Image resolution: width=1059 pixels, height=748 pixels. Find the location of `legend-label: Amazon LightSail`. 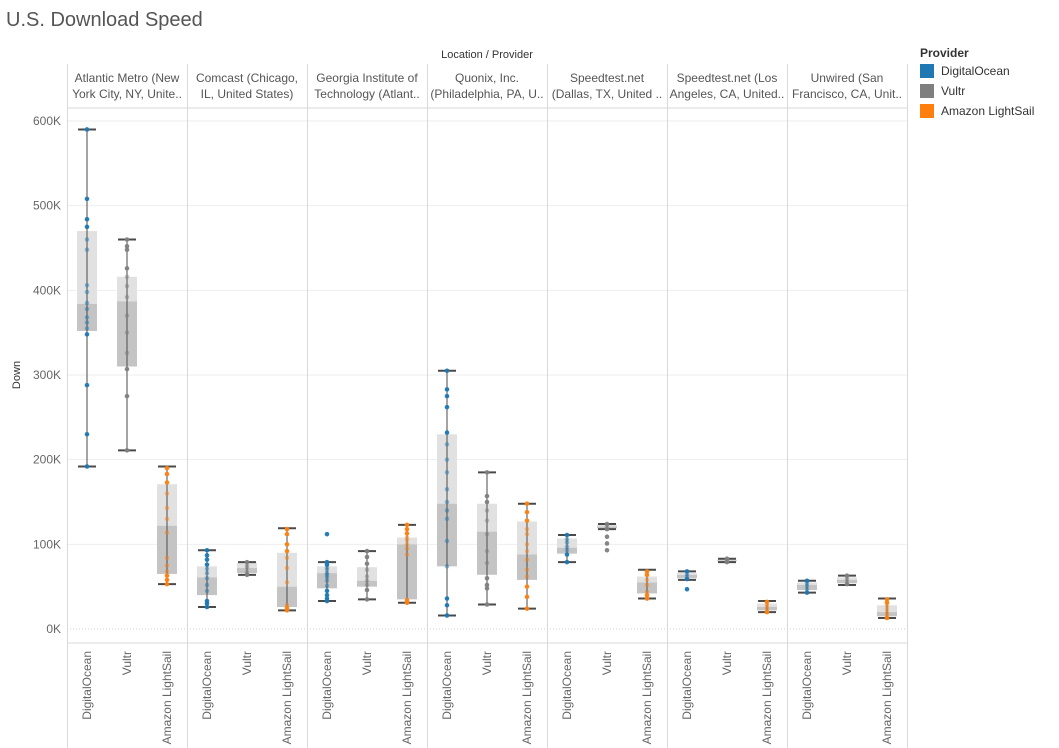

legend-label: Amazon LightSail is located at coordinates (988, 111).